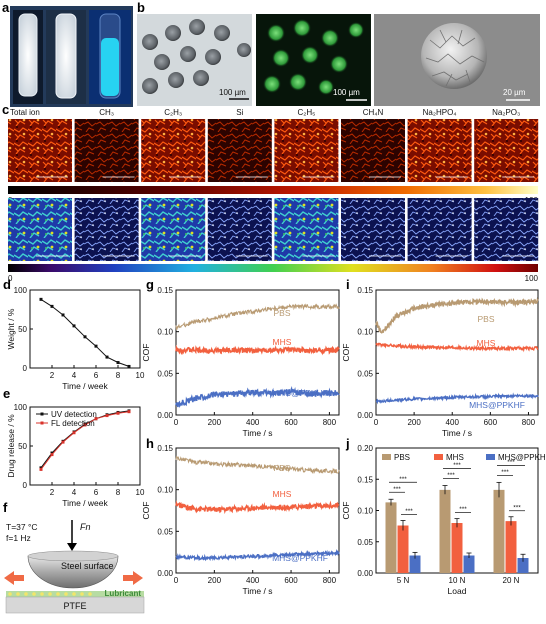  I want to click on x-tick-label: 5 N, so click(403, 580).